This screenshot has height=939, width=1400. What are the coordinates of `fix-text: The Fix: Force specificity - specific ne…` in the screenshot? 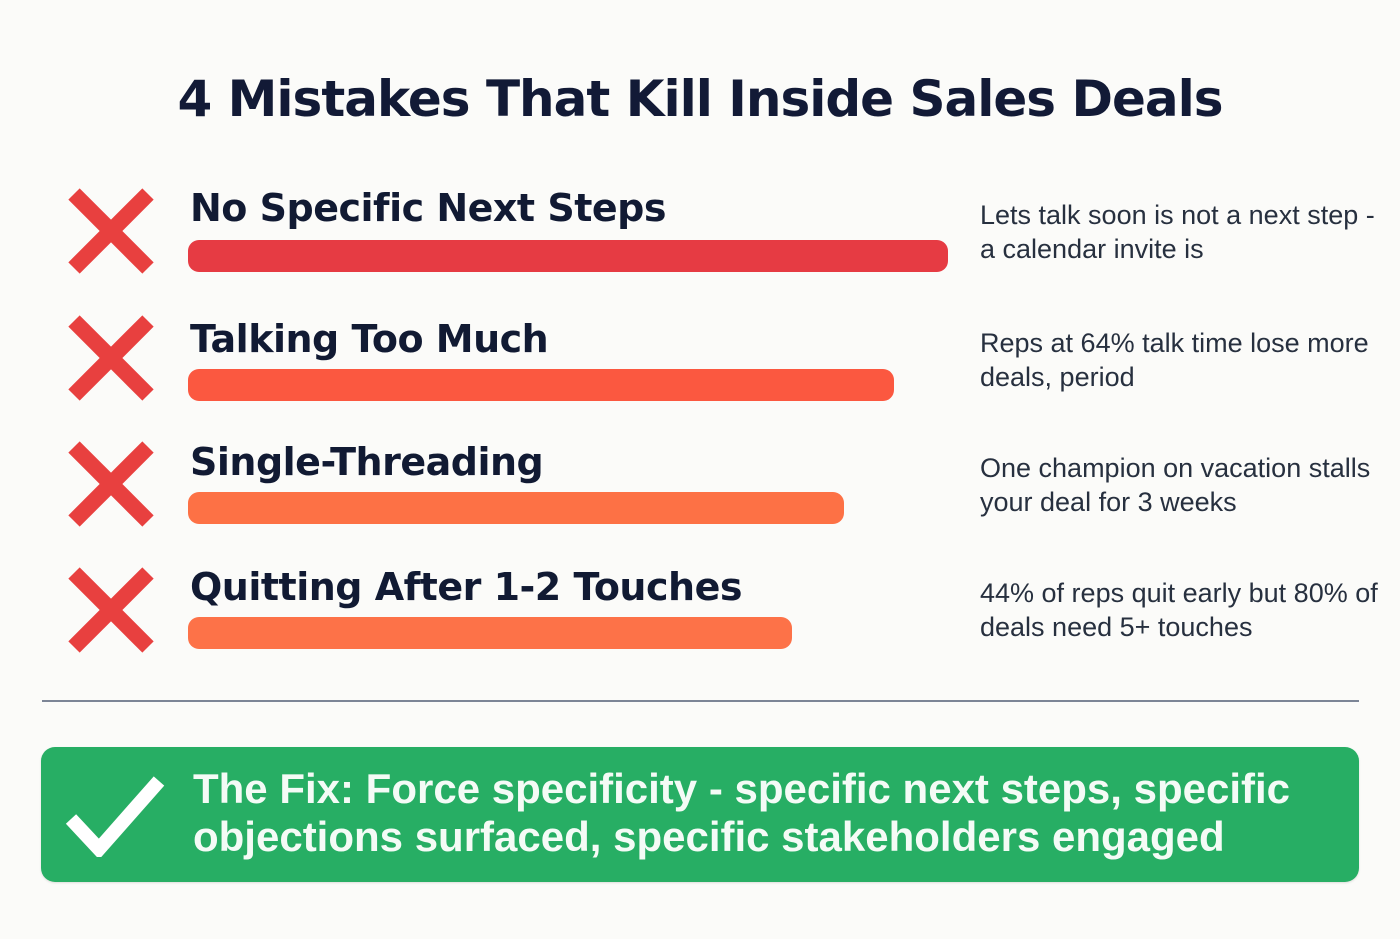 It's located at (742, 812).